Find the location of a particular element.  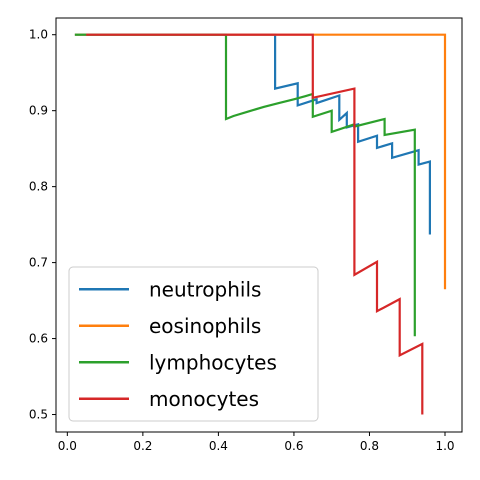

y-tick-label: 0.5 is located at coordinates (38, 415).